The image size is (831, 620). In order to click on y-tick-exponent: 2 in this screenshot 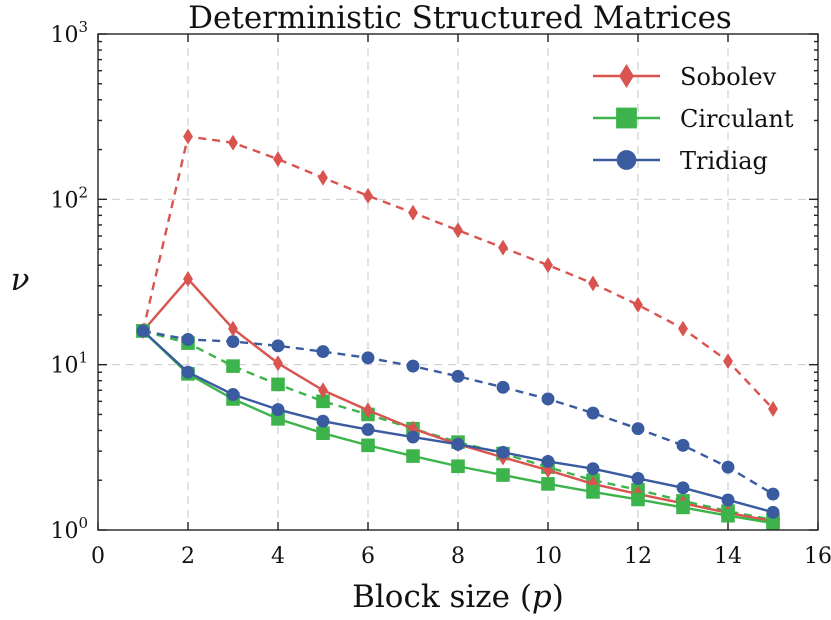, I will do `click(83, 192)`.